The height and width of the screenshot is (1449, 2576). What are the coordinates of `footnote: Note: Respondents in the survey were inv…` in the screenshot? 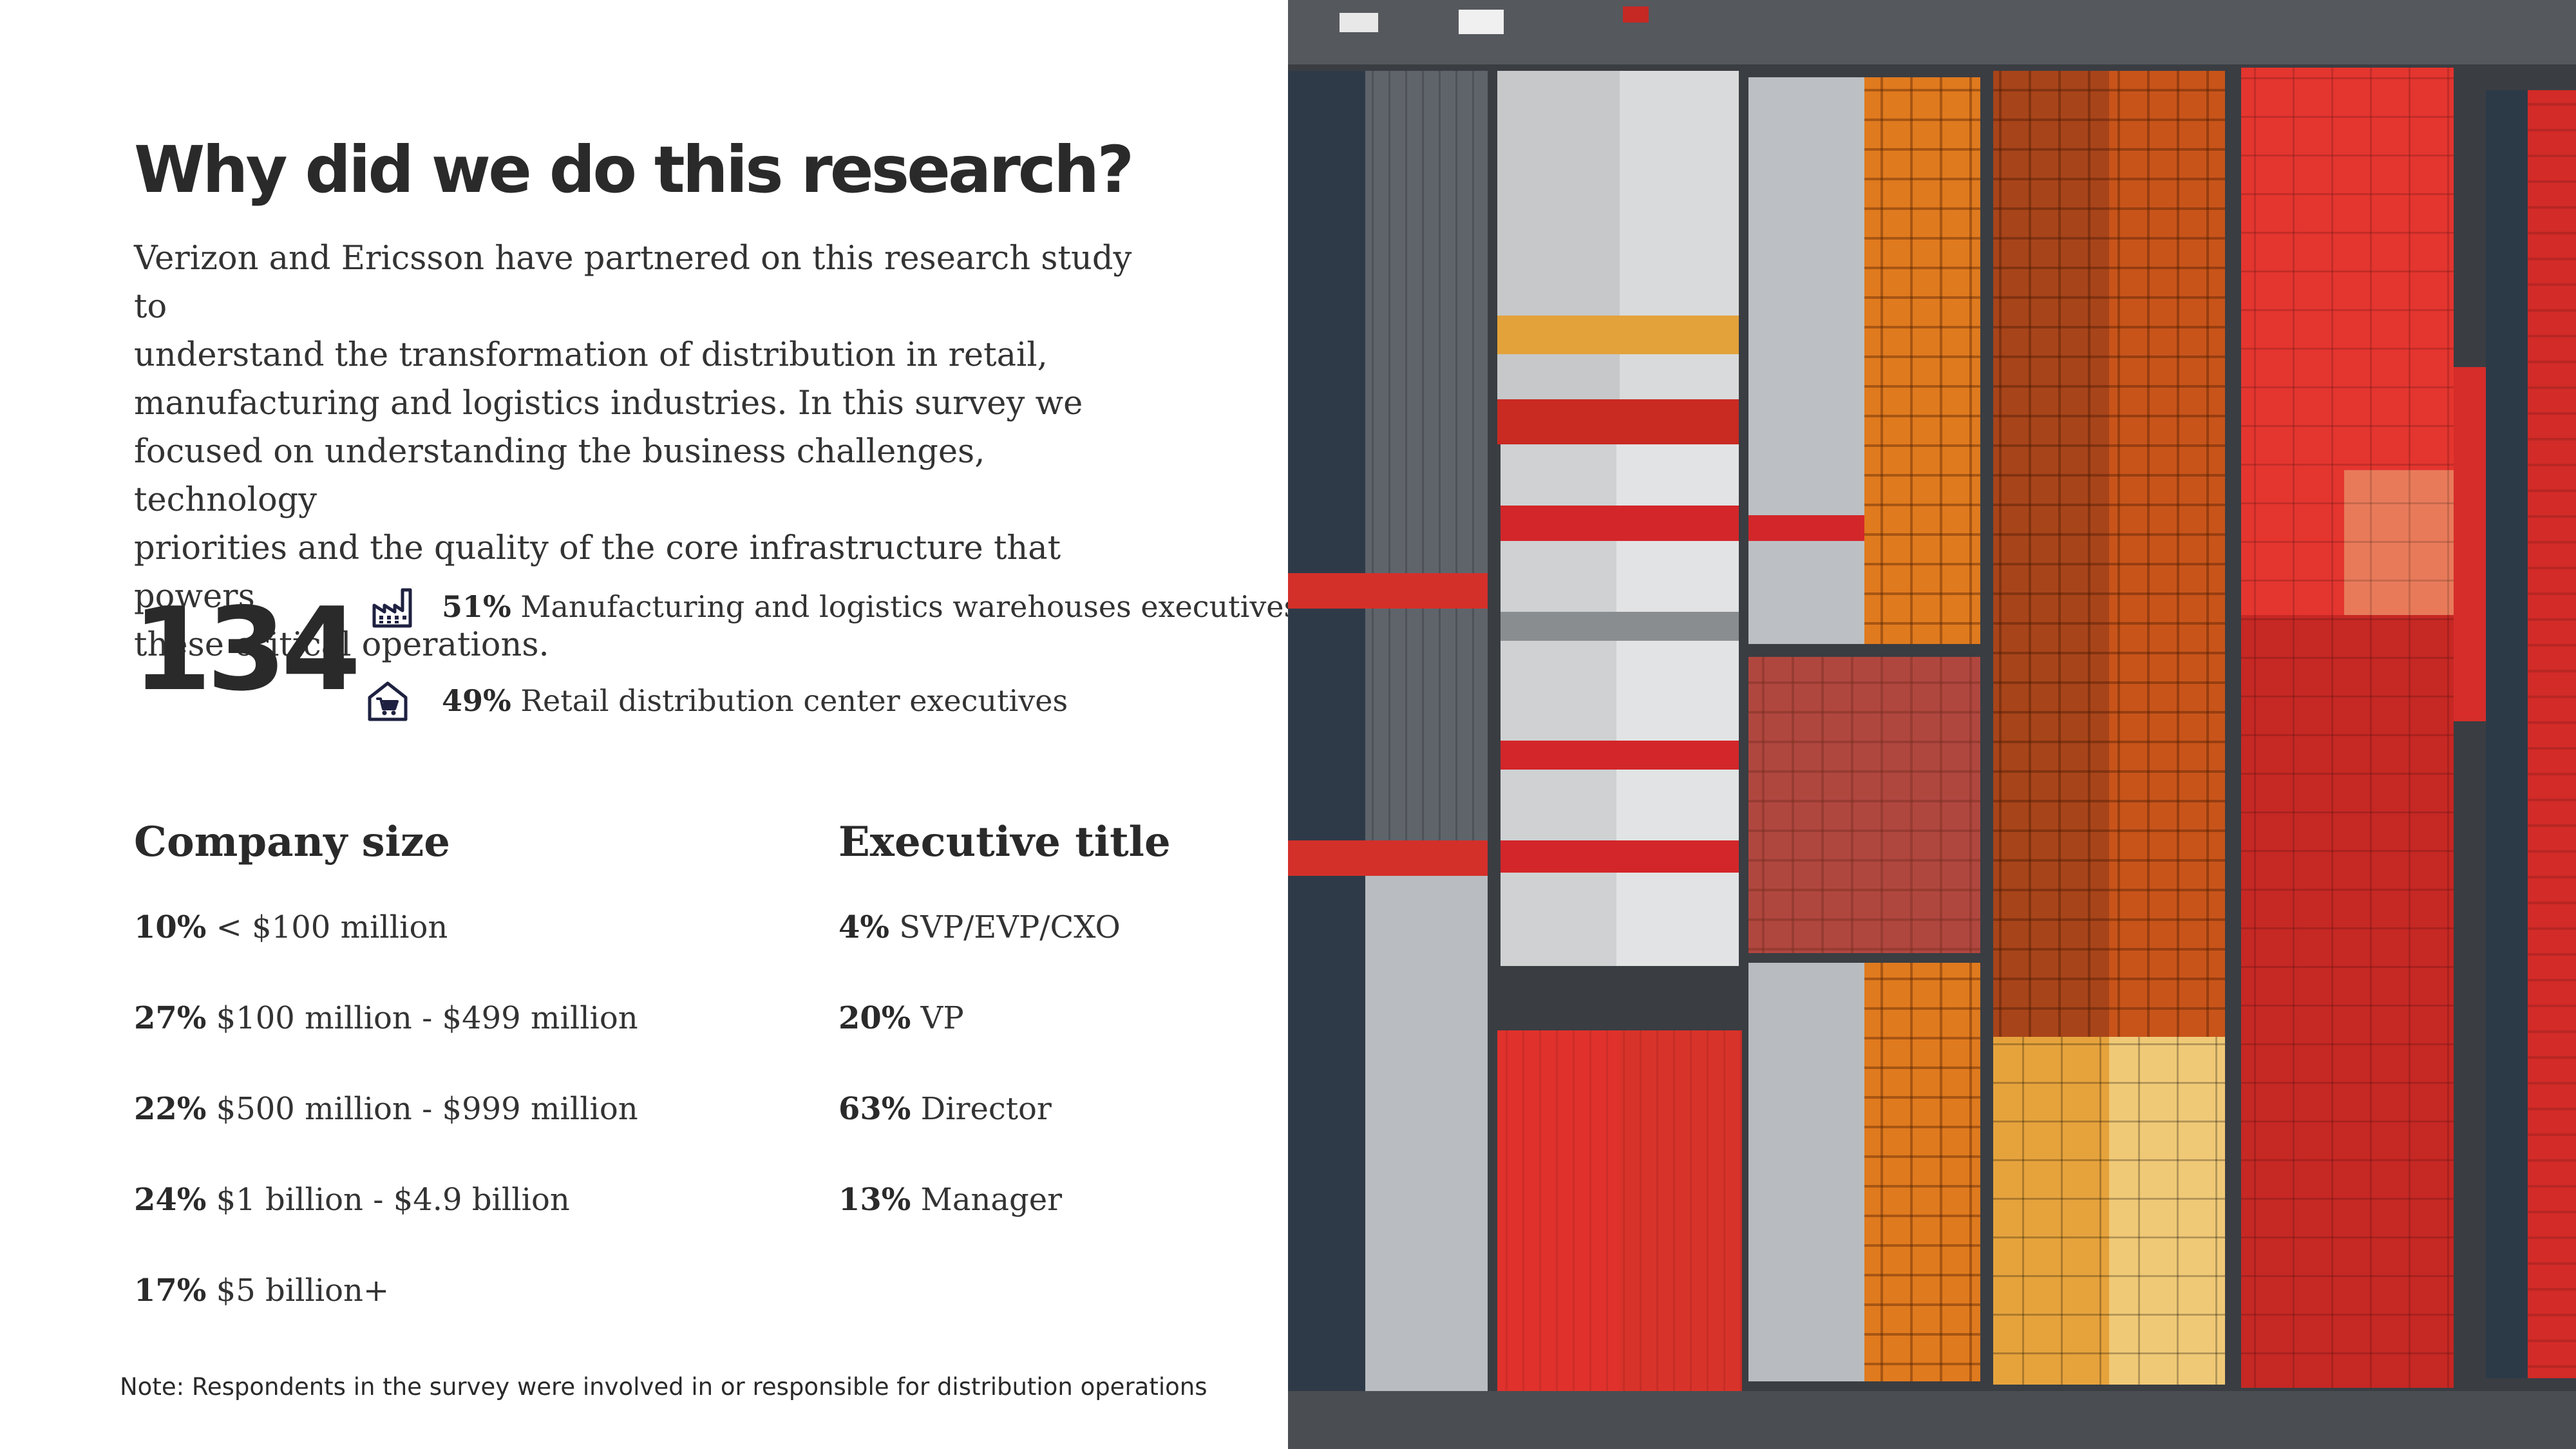 It's located at (664, 1387).